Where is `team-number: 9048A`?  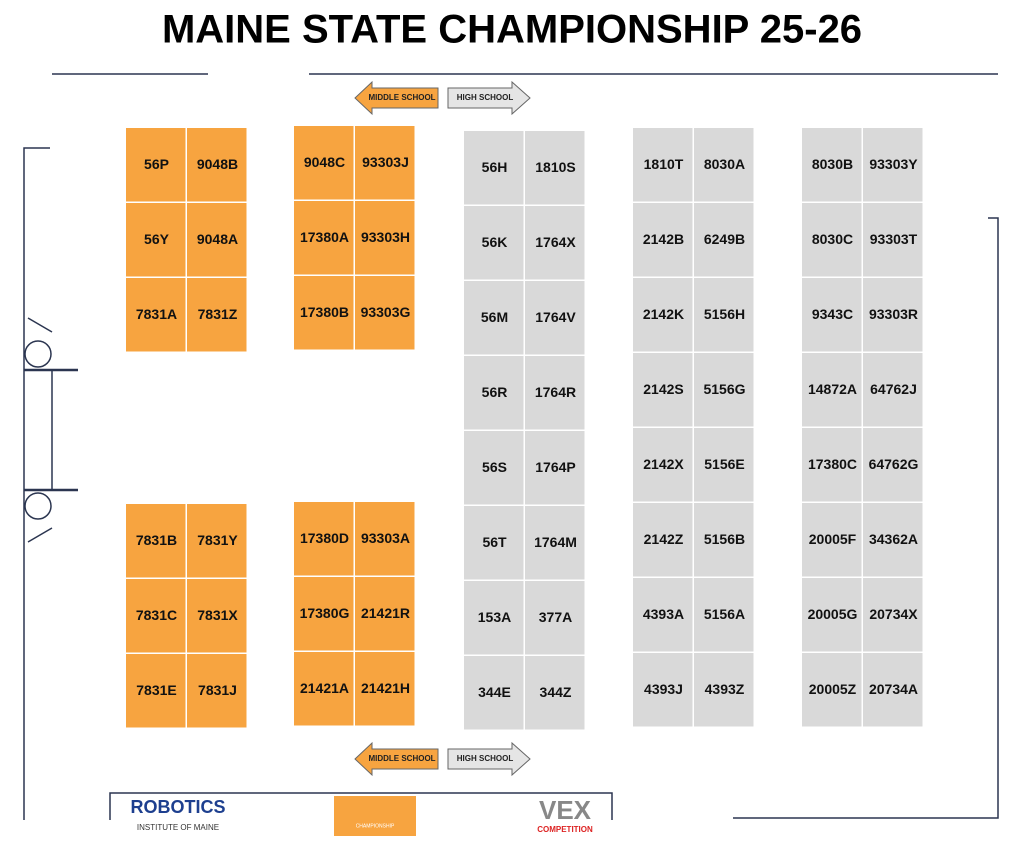 team-number: 9048A is located at coordinates (217, 239).